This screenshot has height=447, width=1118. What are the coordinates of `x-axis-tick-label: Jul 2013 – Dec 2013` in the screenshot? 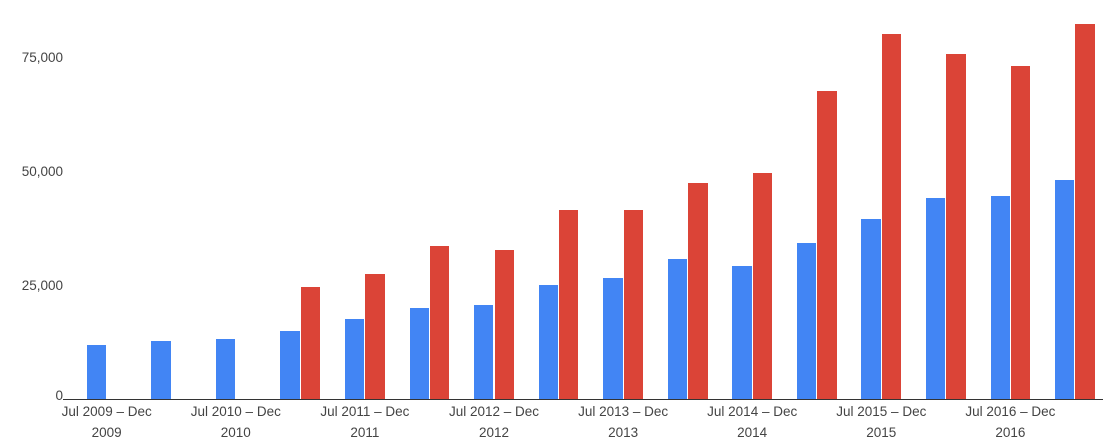 It's located at (623, 421).